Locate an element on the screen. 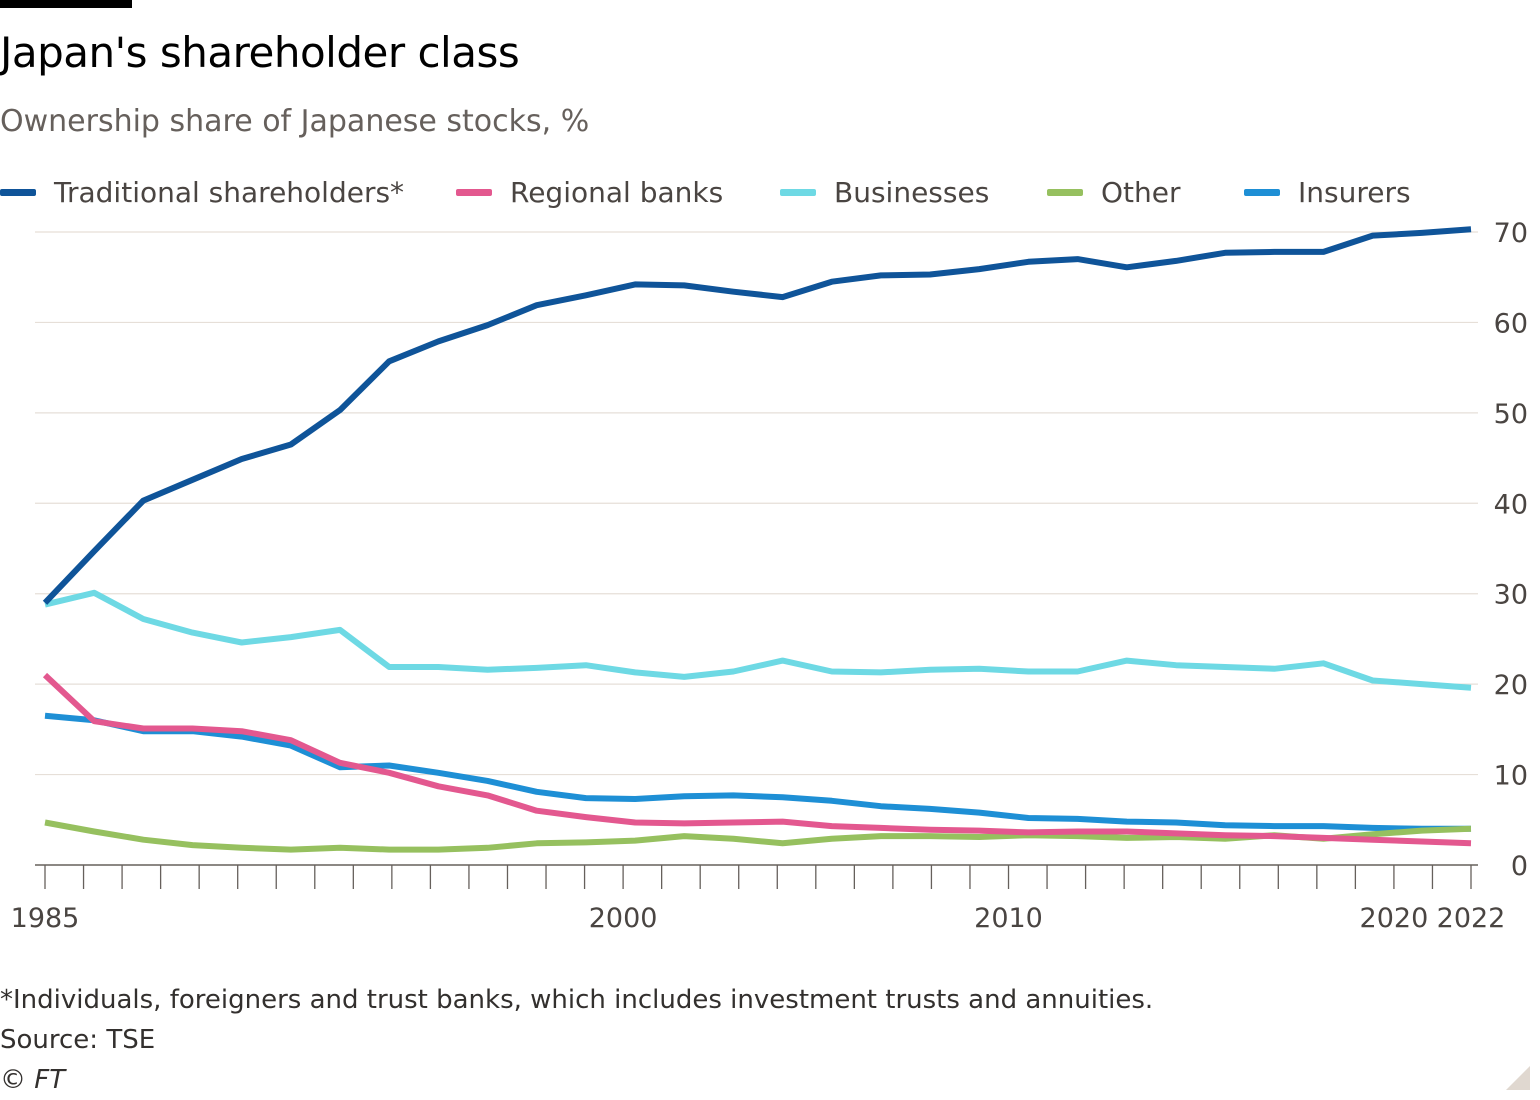  x-tick-label: 2000 is located at coordinates (623, 918).